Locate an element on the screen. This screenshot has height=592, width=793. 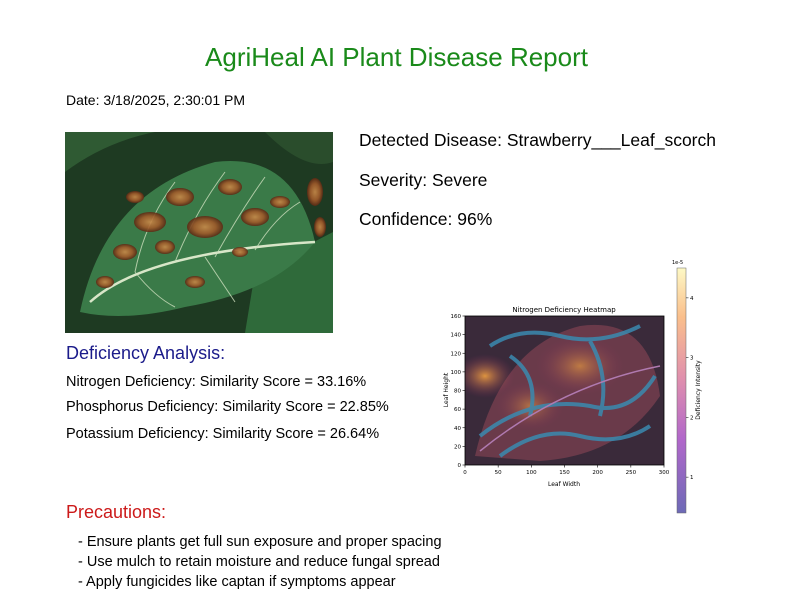
colorbar-label: Deficiency Intensity is located at coordinates (698, 390).